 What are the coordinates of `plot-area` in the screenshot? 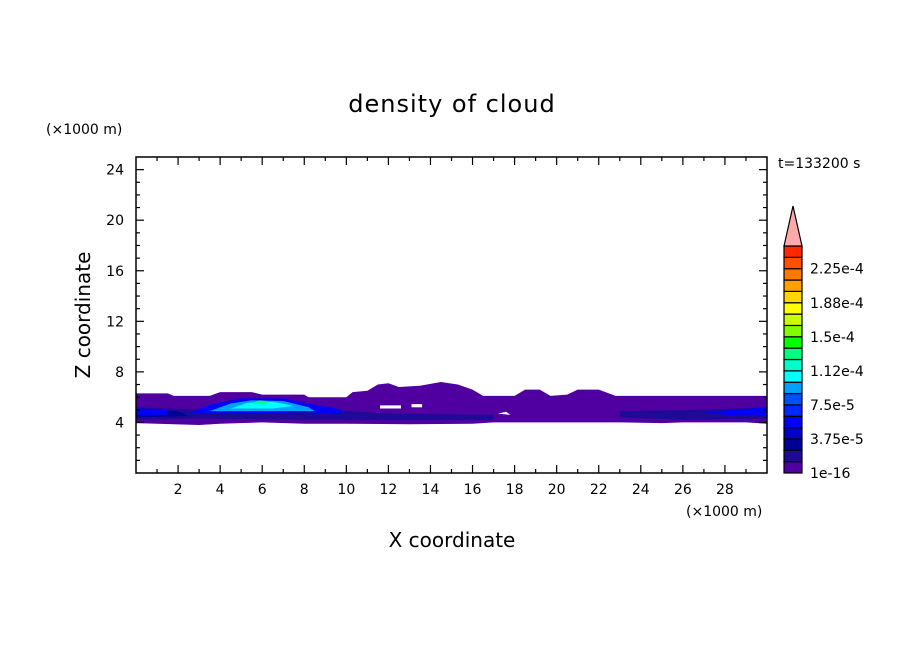 It's located at (451, 403).